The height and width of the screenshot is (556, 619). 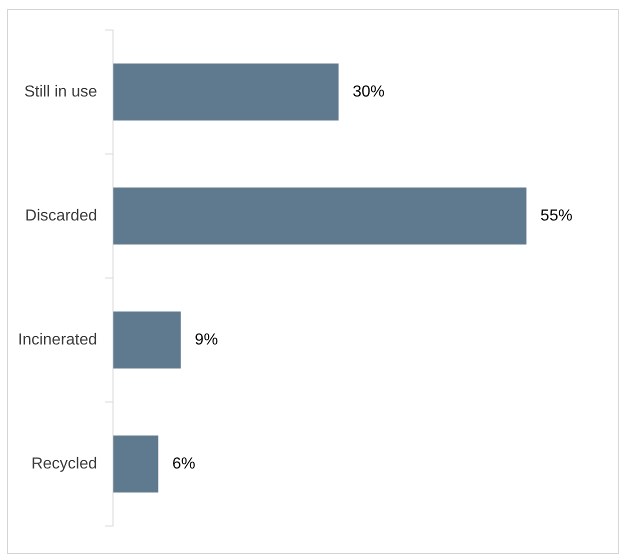 I want to click on data-label: 6%, so click(x=184, y=463).